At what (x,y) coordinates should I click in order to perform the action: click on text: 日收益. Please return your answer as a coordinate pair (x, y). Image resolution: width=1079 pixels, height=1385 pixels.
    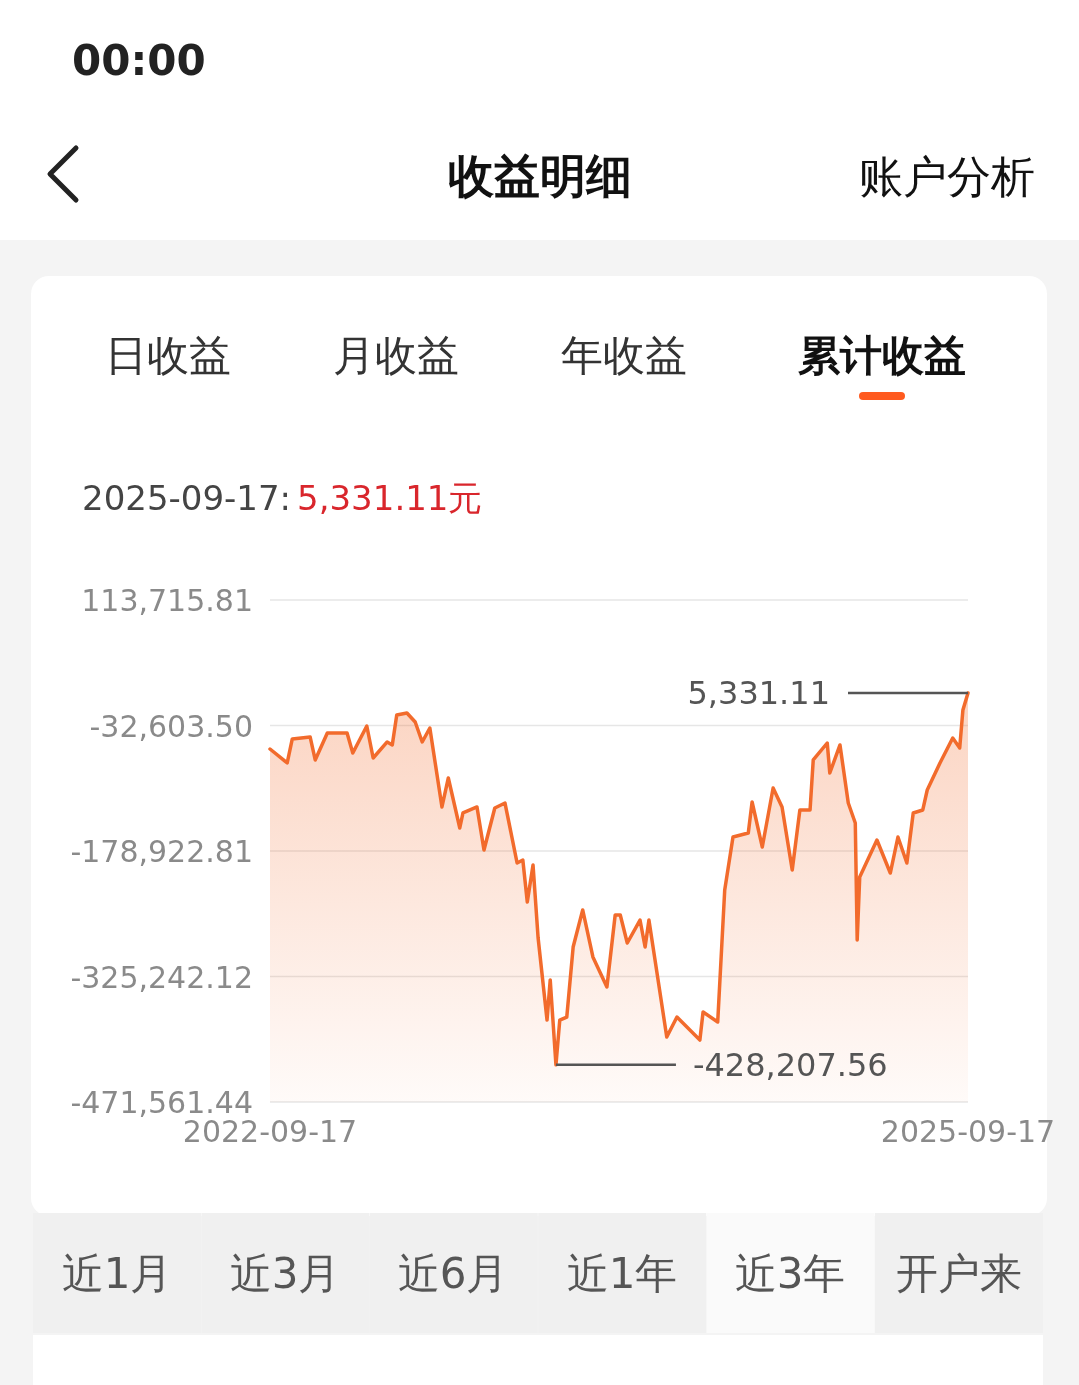
    Looking at the image, I should click on (168, 355).